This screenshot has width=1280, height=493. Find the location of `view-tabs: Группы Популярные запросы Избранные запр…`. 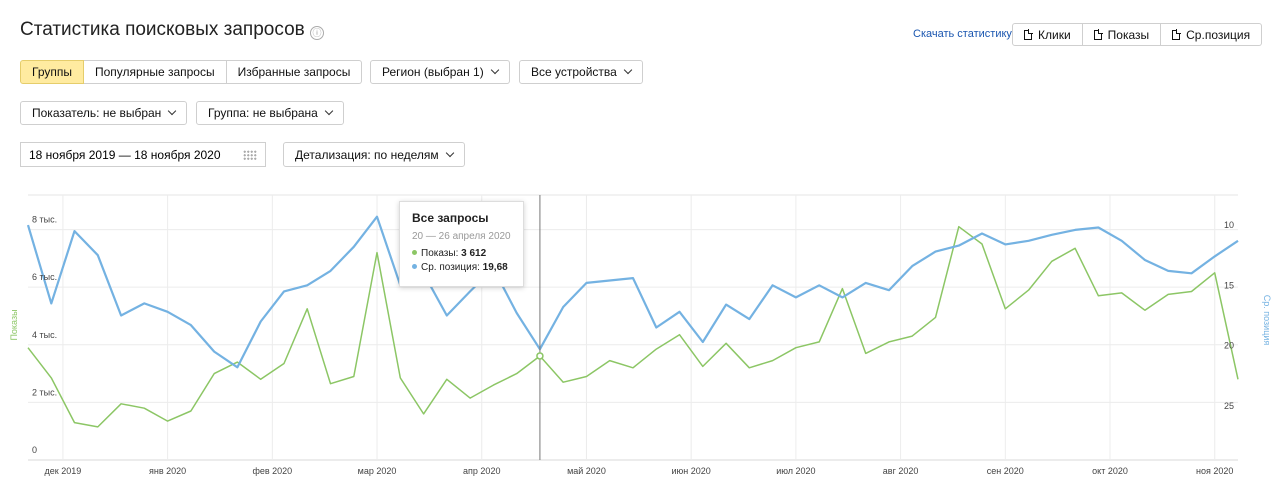

view-tabs: Группы Популярные запросы Избранные запр… is located at coordinates (191, 72).